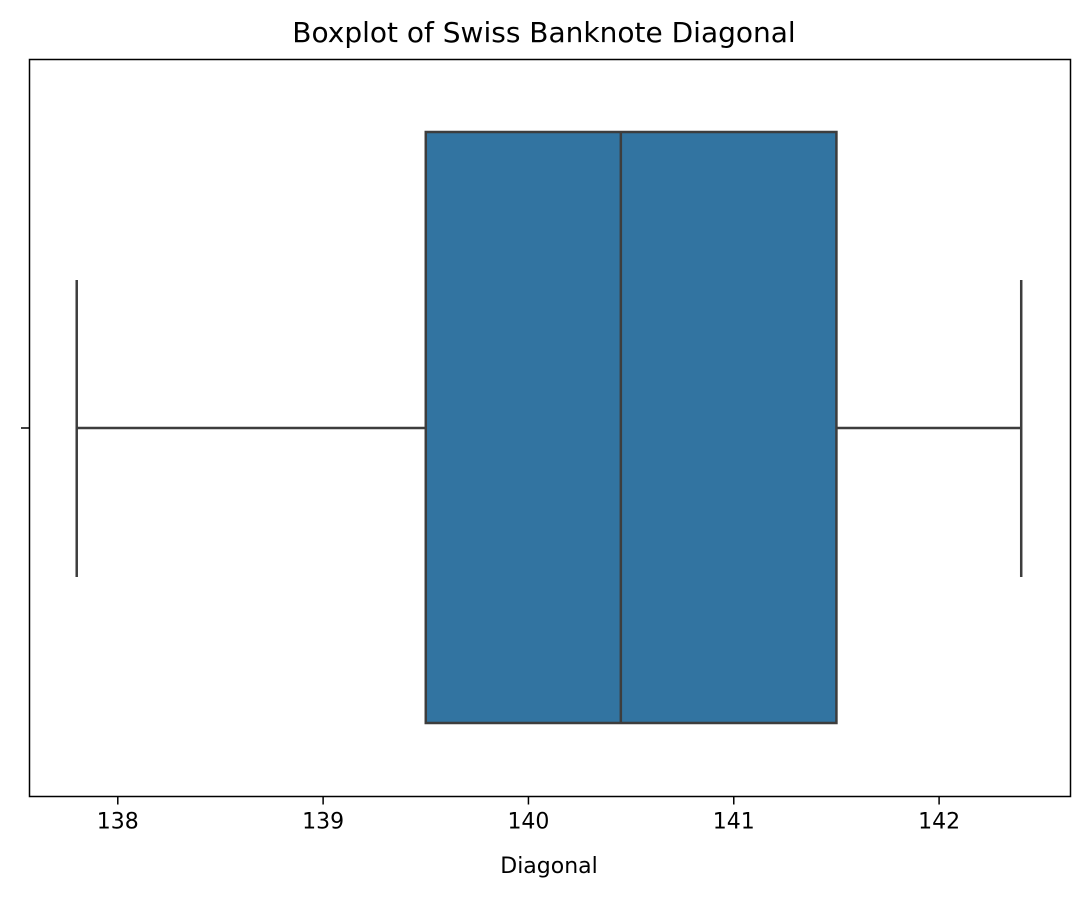 Image resolution: width=1089 pixels, height=902 pixels. Describe the element at coordinates (543, 32) in the screenshot. I see `chart-title: Boxplot of Swiss Banknote Diagonal` at that location.